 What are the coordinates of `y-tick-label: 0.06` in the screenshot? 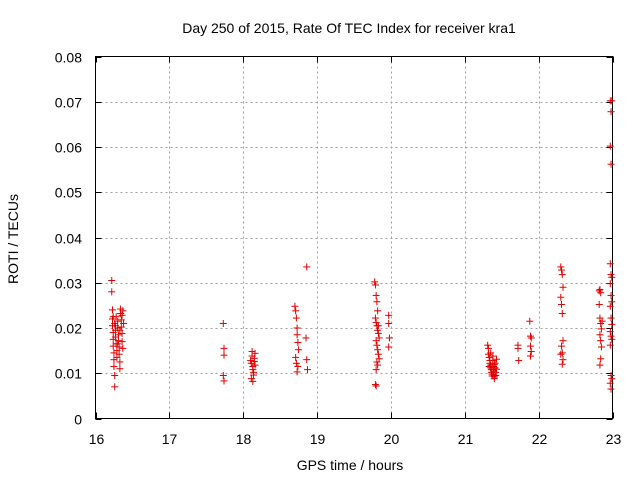 It's located at (68, 148).